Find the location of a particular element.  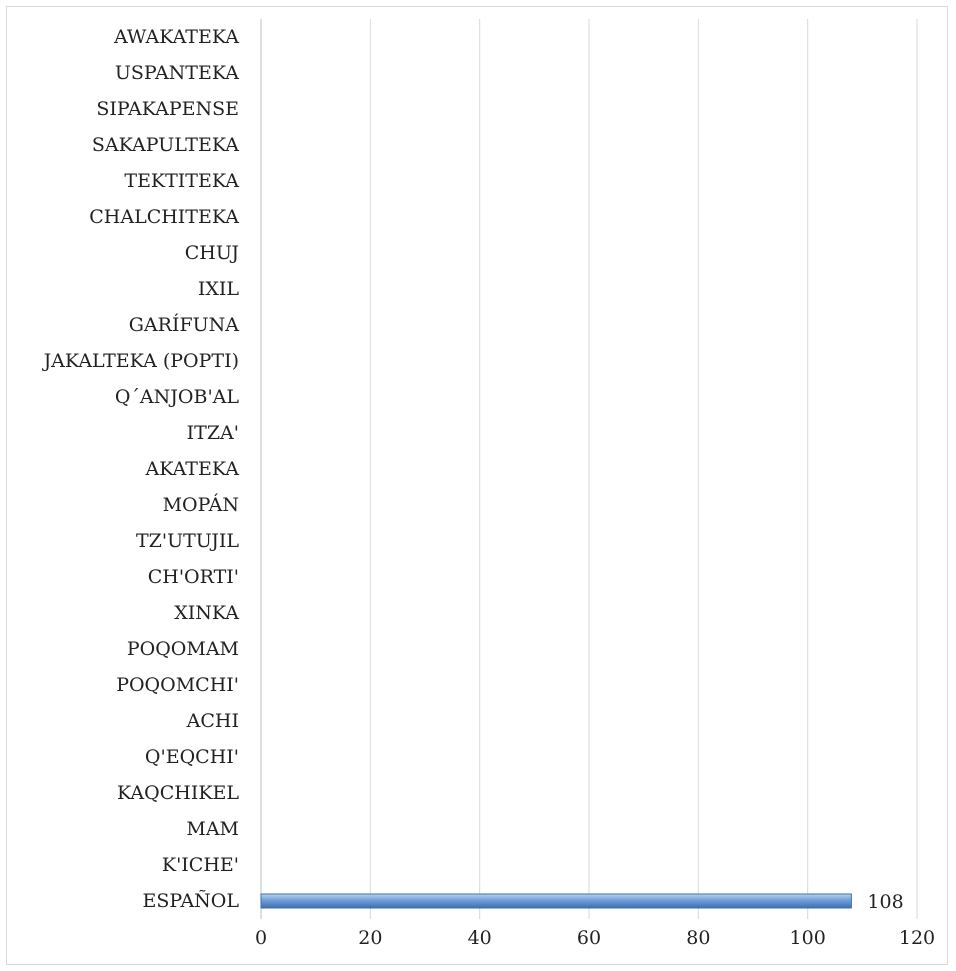

x-tick-label: 80 is located at coordinates (698, 938).